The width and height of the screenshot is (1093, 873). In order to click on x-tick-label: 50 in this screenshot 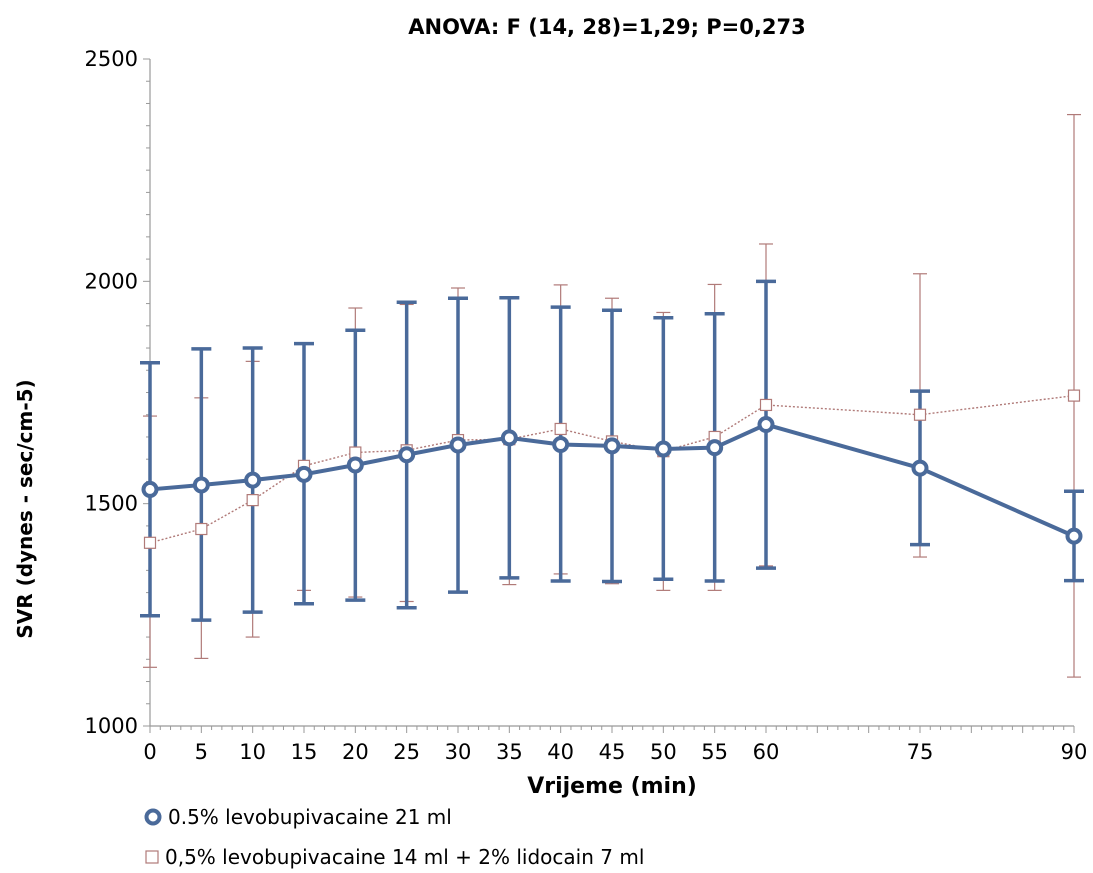, I will do `click(663, 752)`.